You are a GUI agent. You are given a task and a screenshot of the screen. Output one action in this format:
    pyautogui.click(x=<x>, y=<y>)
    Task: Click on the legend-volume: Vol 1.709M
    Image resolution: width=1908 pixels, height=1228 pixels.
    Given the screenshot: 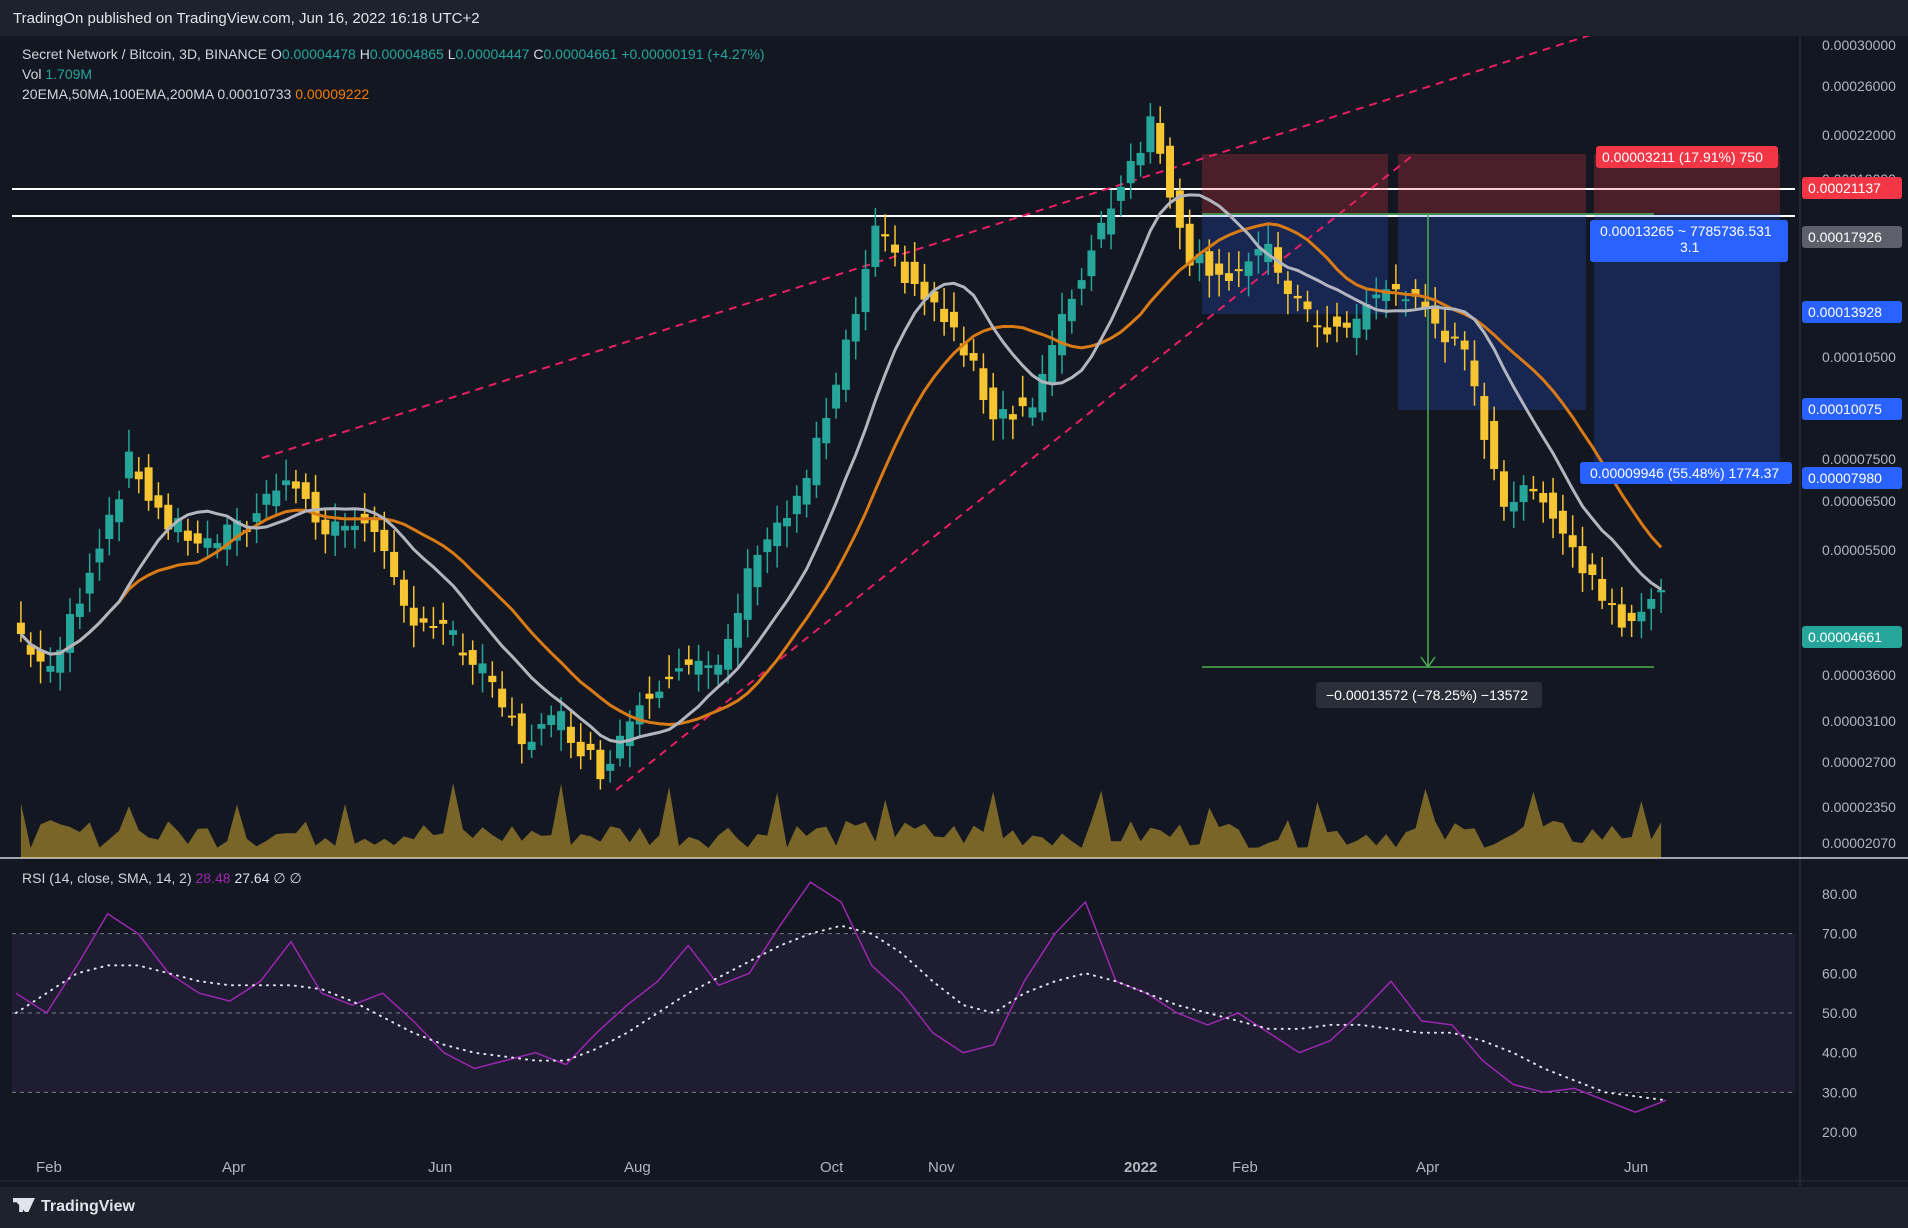 What is the action you would take?
    pyautogui.click(x=57, y=74)
    